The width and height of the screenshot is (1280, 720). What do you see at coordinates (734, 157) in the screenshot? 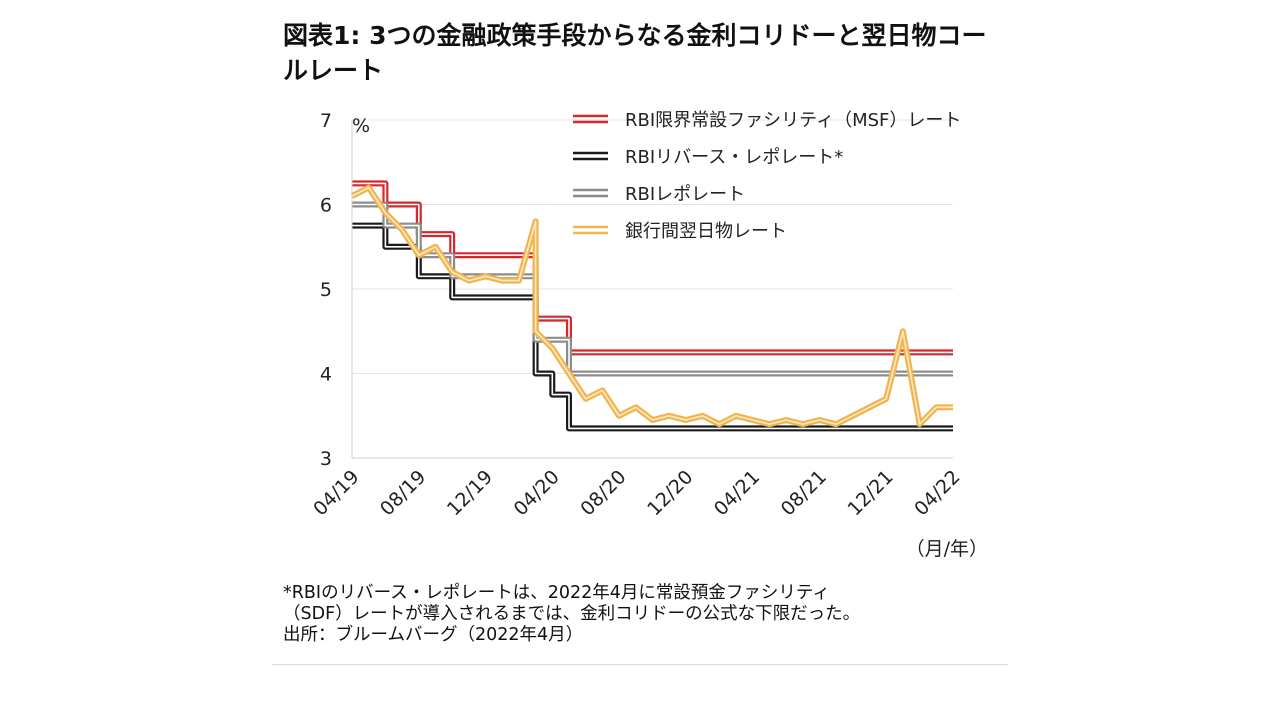
I see `legend-label: RBIリバース・レポレート*` at bounding box center [734, 157].